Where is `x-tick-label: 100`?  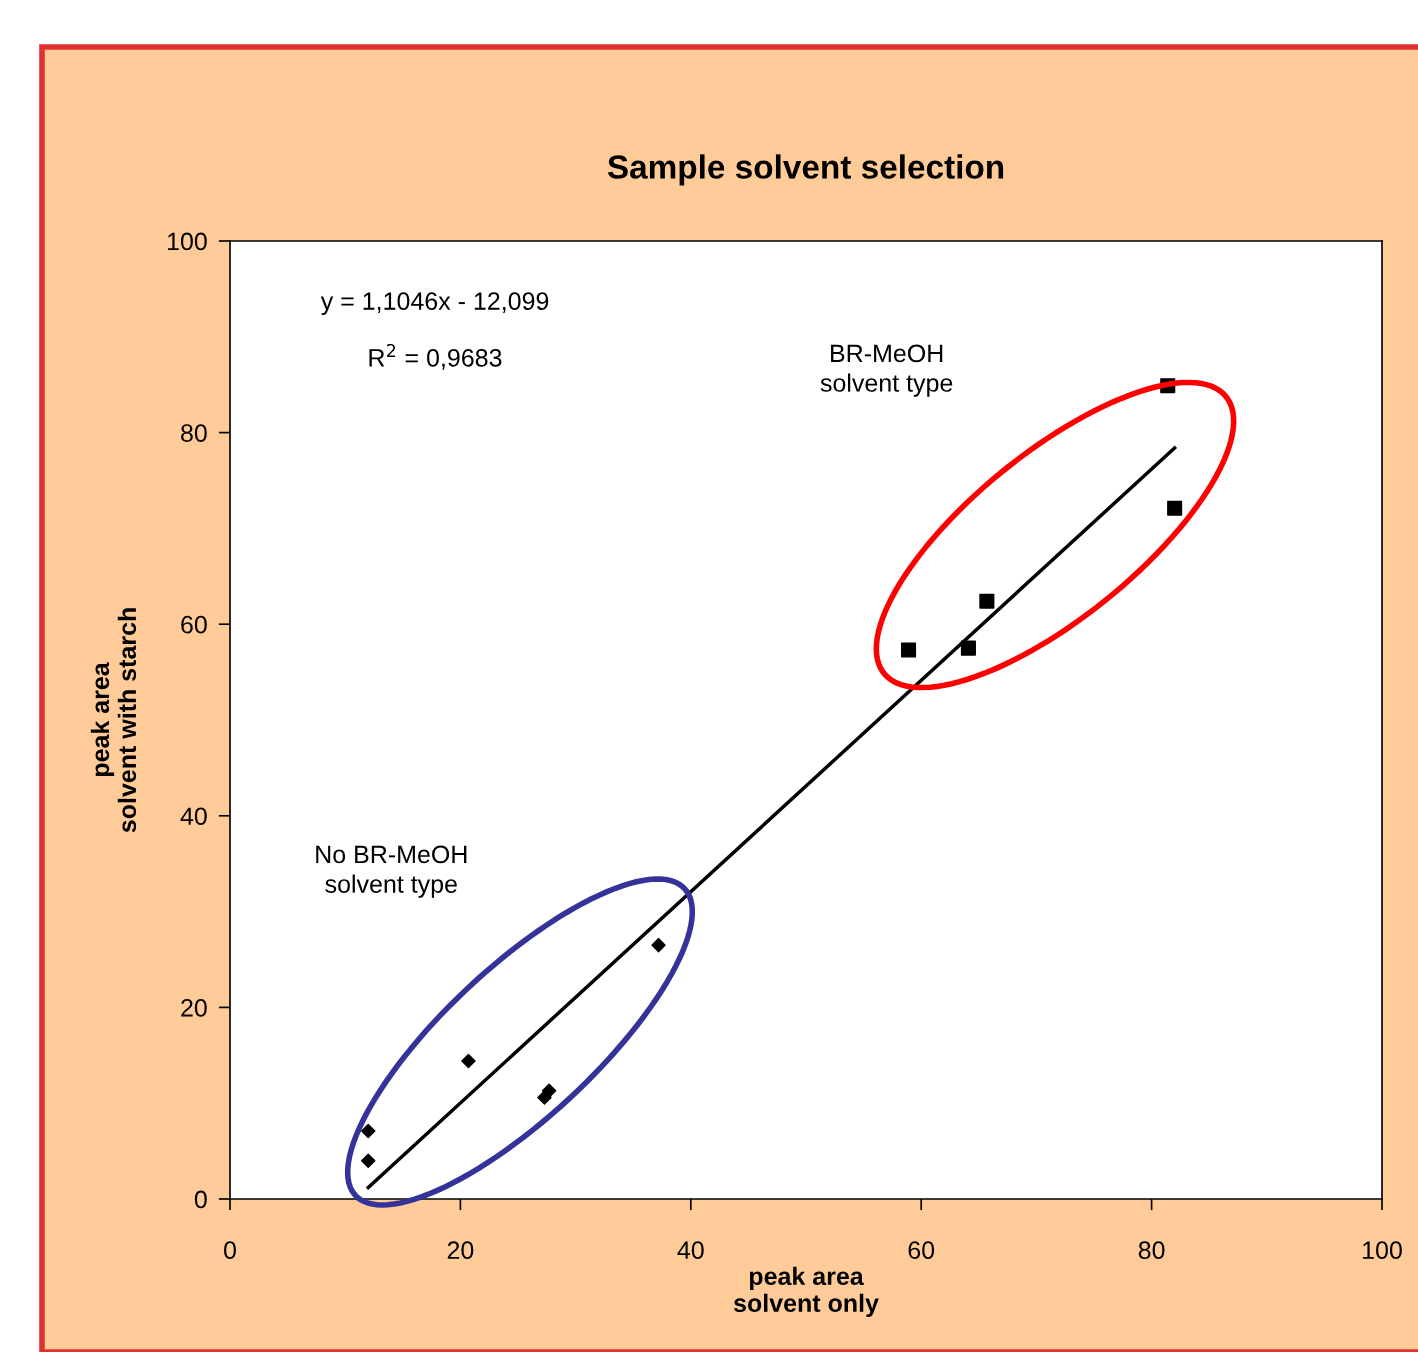 x-tick-label: 100 is located at coordinates (1382, 1250).